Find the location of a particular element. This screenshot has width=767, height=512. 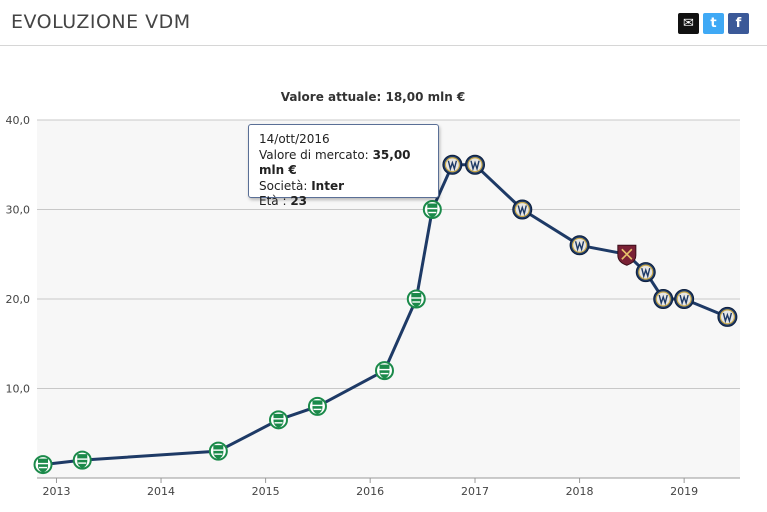

tooltip-value: 35,00 mln € is located at coordinates (335, 162).